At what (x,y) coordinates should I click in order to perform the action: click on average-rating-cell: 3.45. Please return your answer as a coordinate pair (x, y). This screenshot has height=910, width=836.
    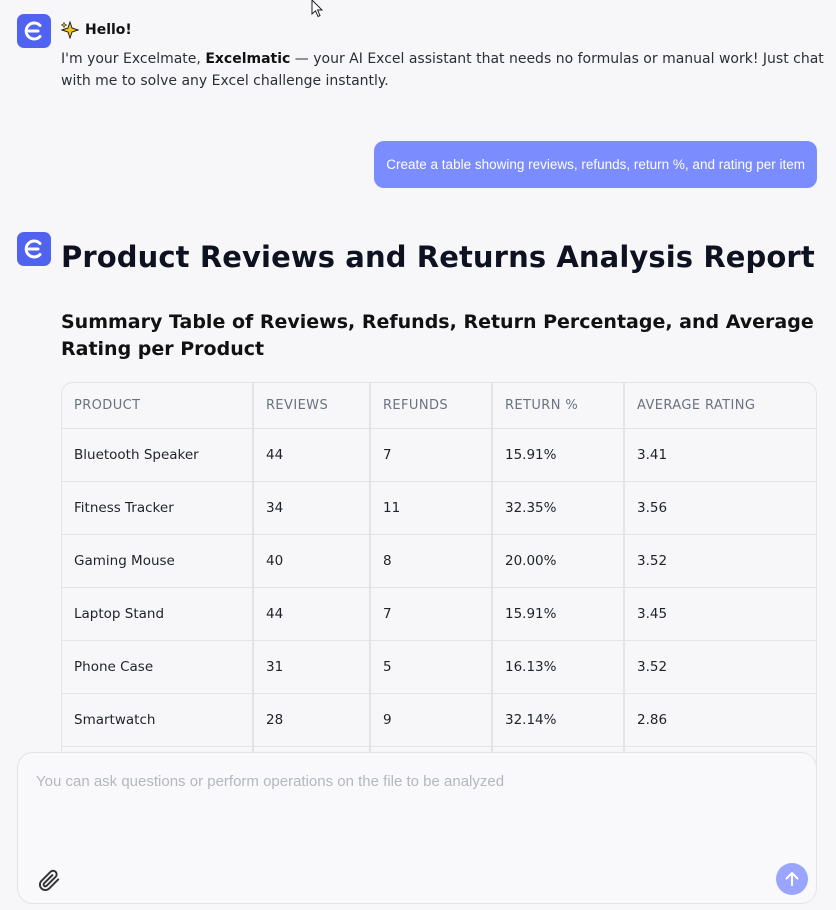
    Looking at the image, I should click on (720, 614).